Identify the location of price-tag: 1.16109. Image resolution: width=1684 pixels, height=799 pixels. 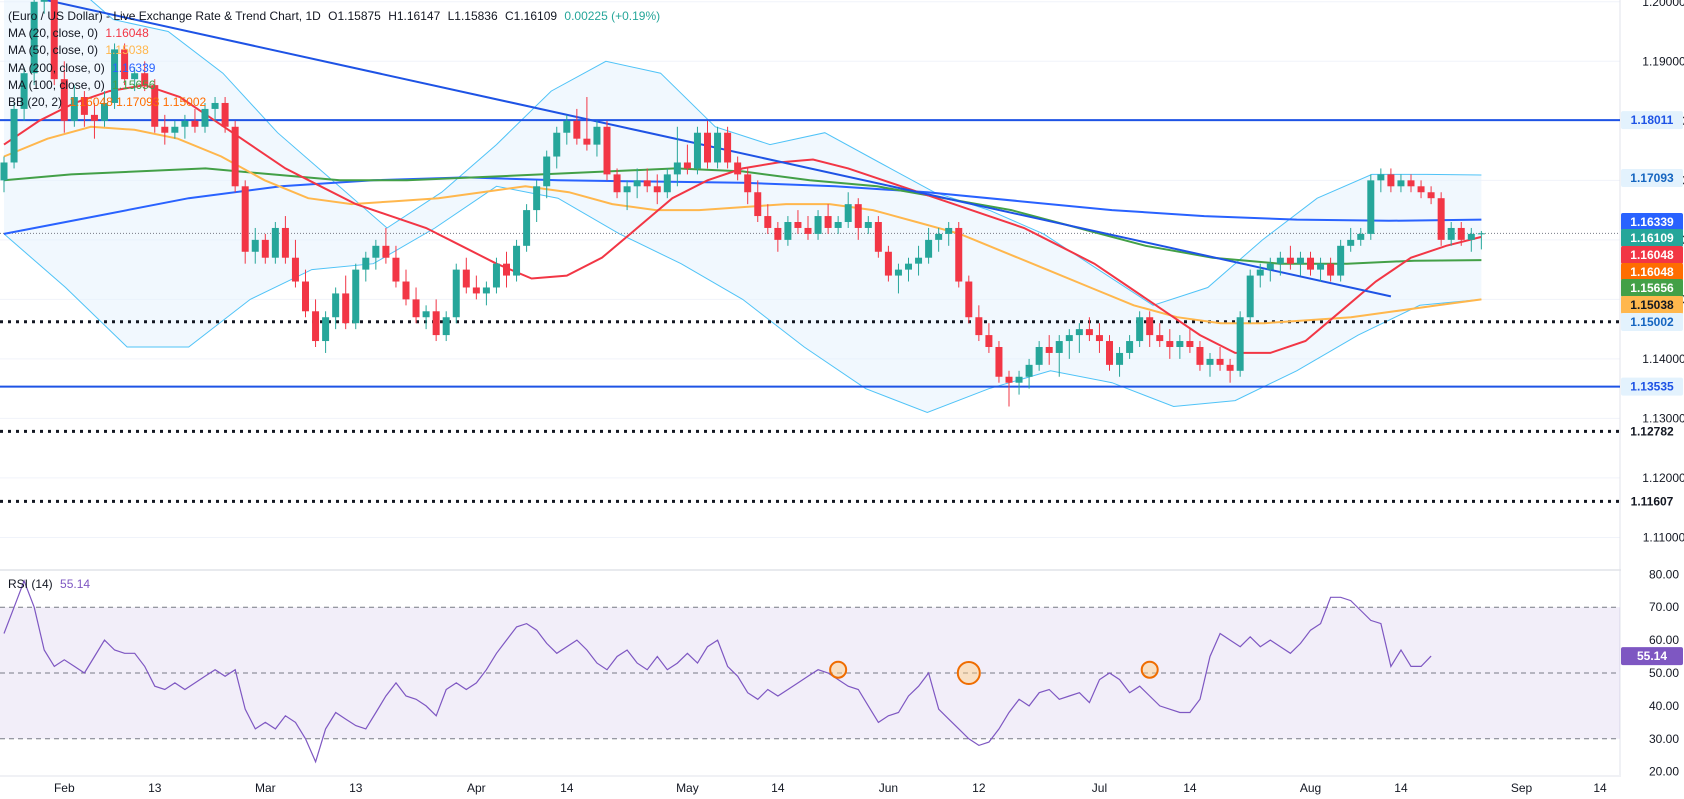
(1652, 238).